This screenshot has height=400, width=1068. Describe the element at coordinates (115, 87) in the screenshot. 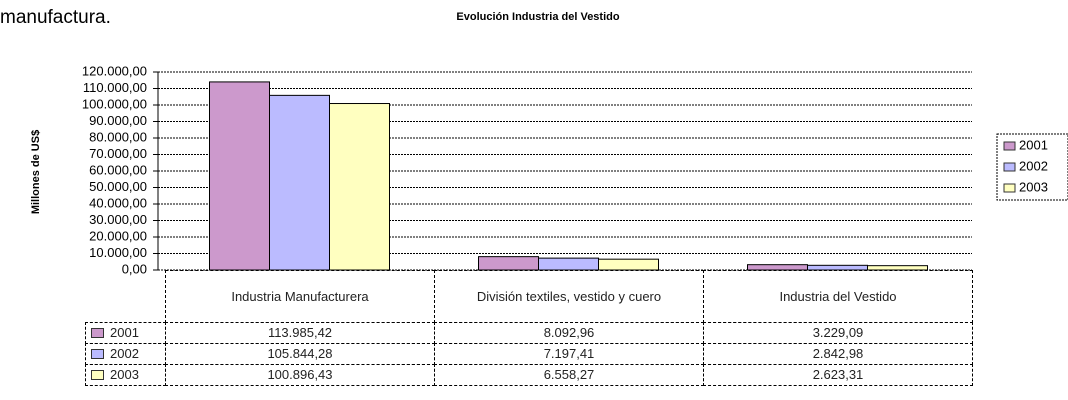

I see `y-tick-label: 110.000,00` at that location.